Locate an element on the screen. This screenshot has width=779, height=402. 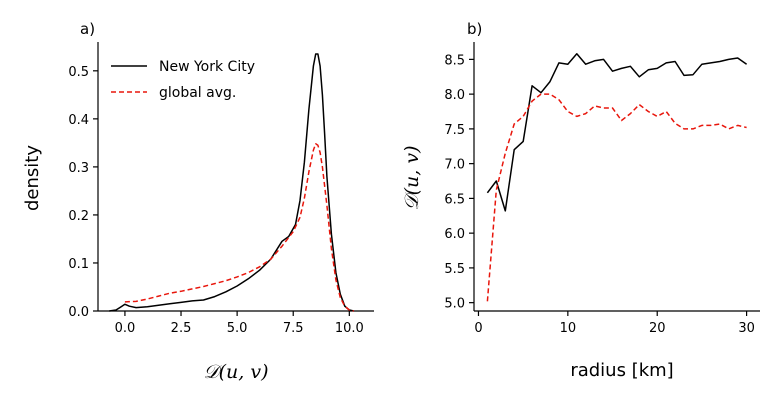
panel-b-x-tick-label: 10 is located at coordinates (568, 328).